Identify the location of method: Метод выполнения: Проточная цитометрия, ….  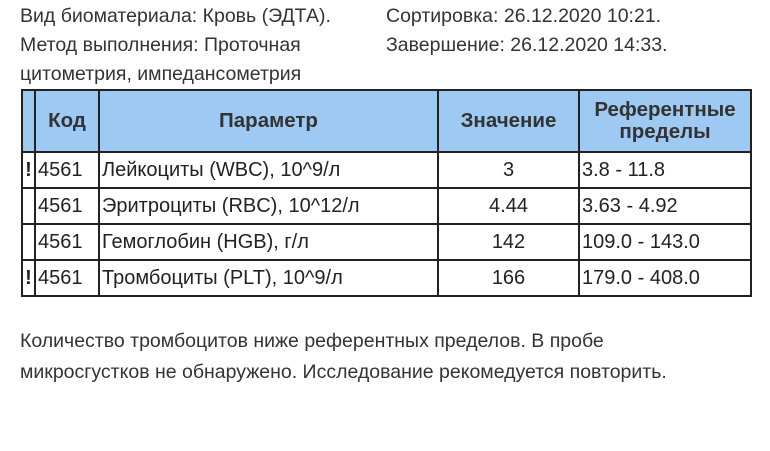
(161, 59).